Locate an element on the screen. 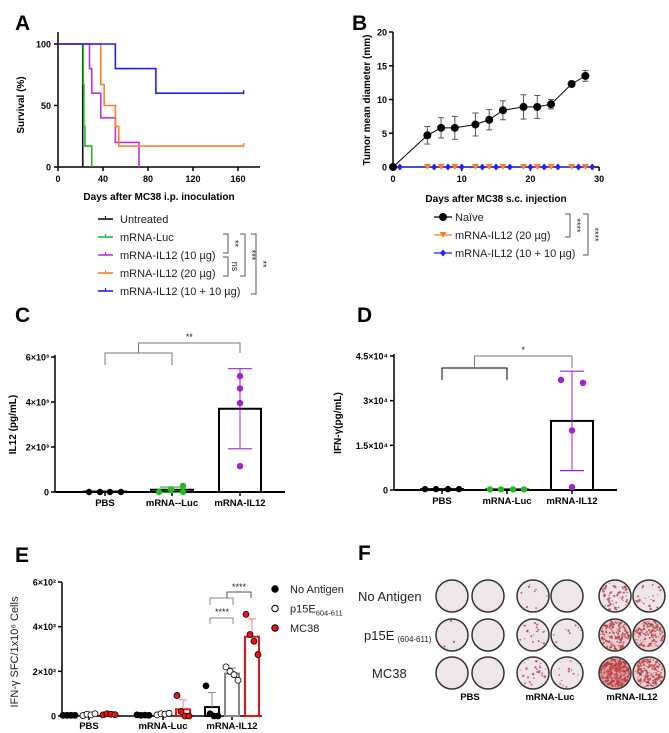  elispot-well is located at coordinates (615, 596).